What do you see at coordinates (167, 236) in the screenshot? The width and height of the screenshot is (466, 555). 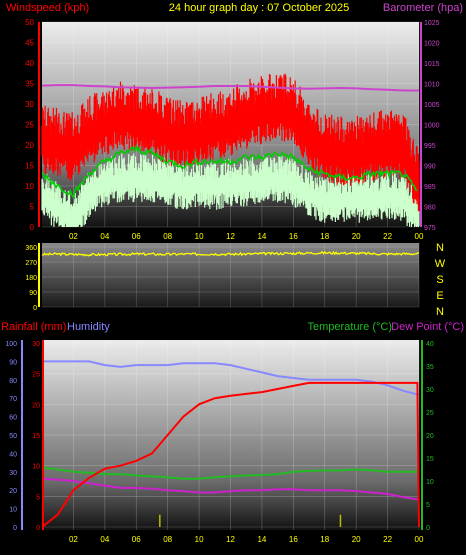 I see `wind-x-tick-label: 08` at bounding box center [167, 236].